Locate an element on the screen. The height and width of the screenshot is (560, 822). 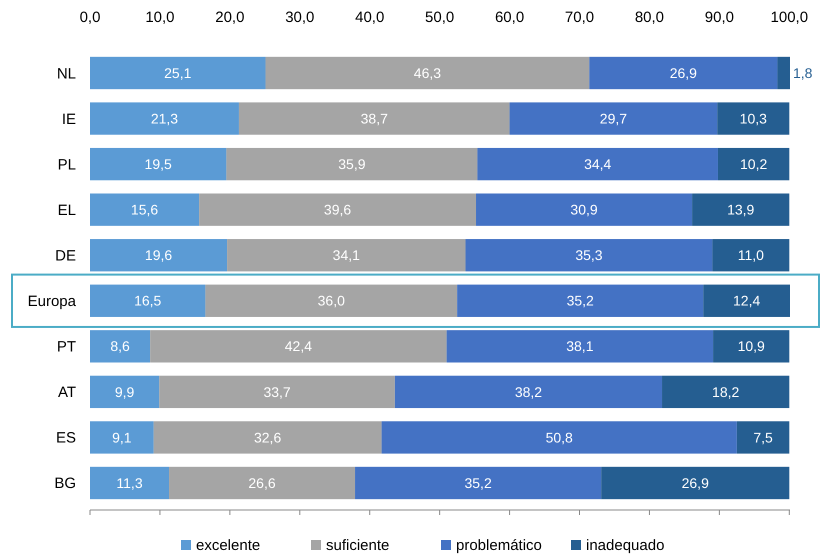
data-label: 10,2 is located at coordinates (754, 164).